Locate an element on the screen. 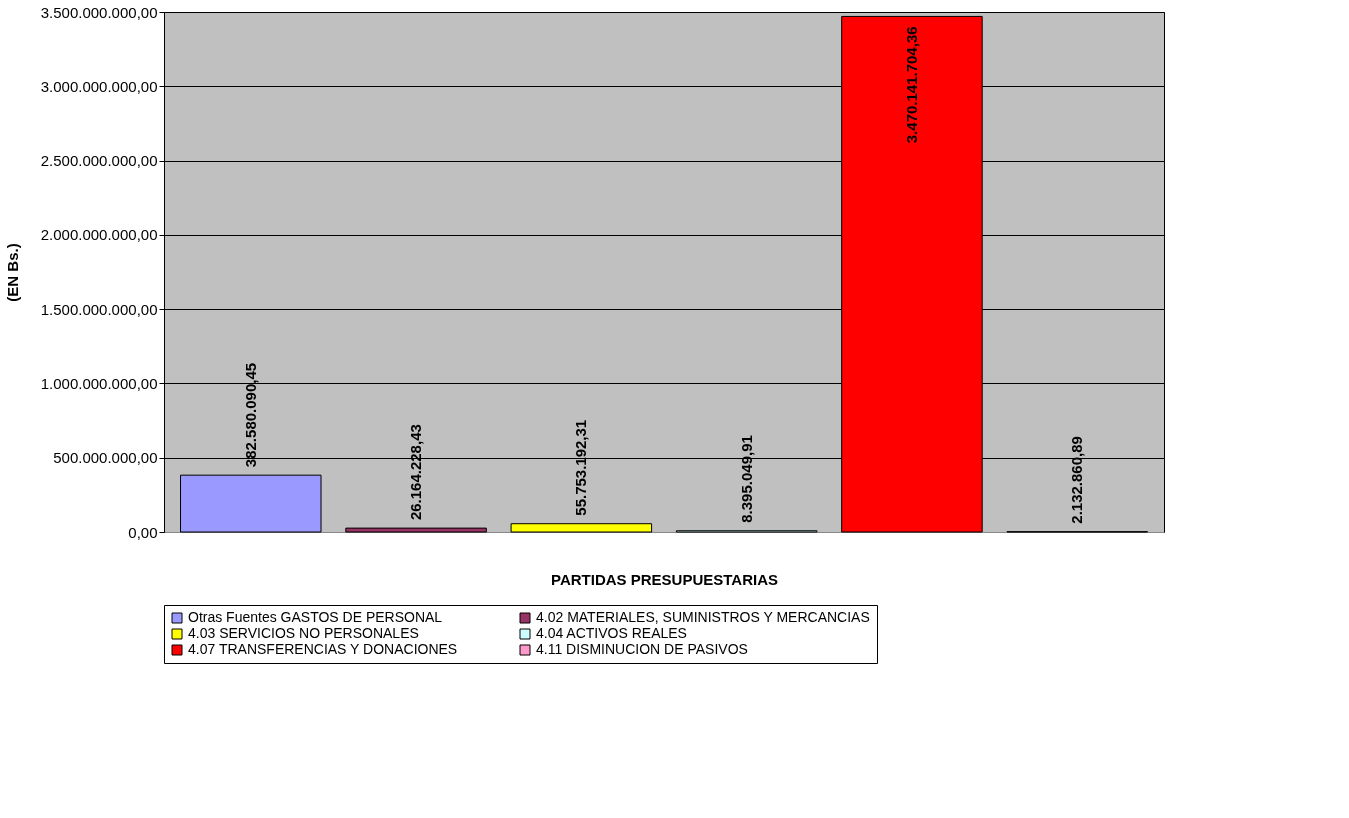  data-label: 55.753.192,31 is located at coordinates (581, 467).